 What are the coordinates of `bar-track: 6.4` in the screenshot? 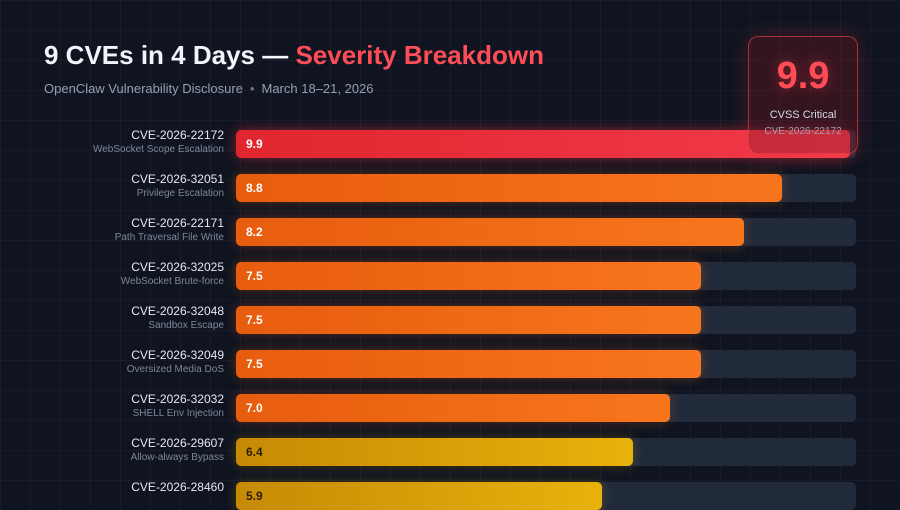 It's located at (546, 452).